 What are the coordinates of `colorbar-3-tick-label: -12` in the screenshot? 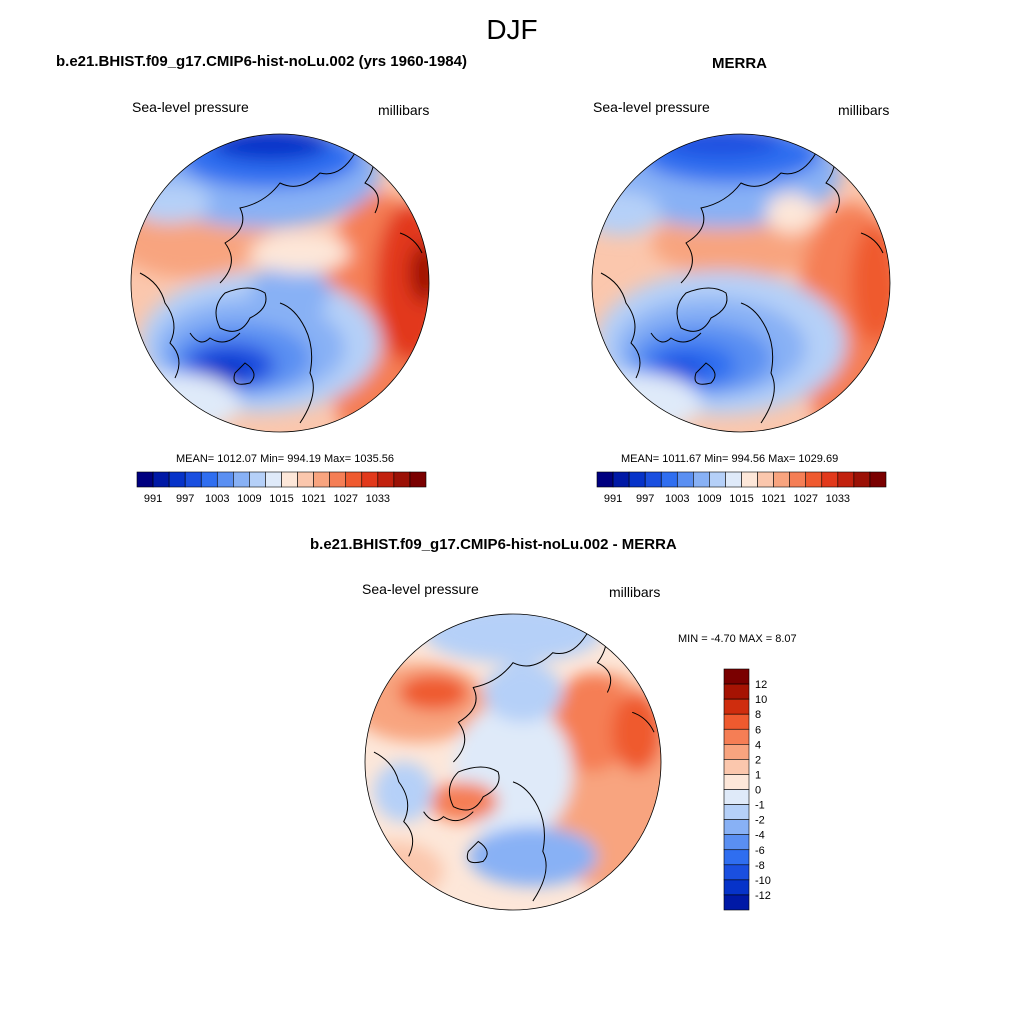 It's located at (763, 896).